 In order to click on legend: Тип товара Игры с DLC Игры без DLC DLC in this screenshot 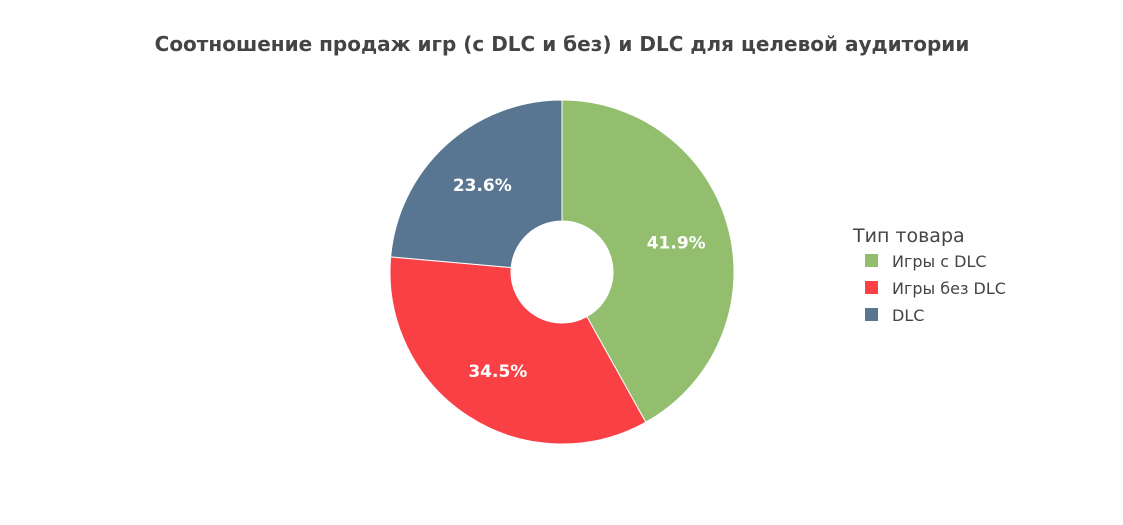, I will do `click(929, 275)`.